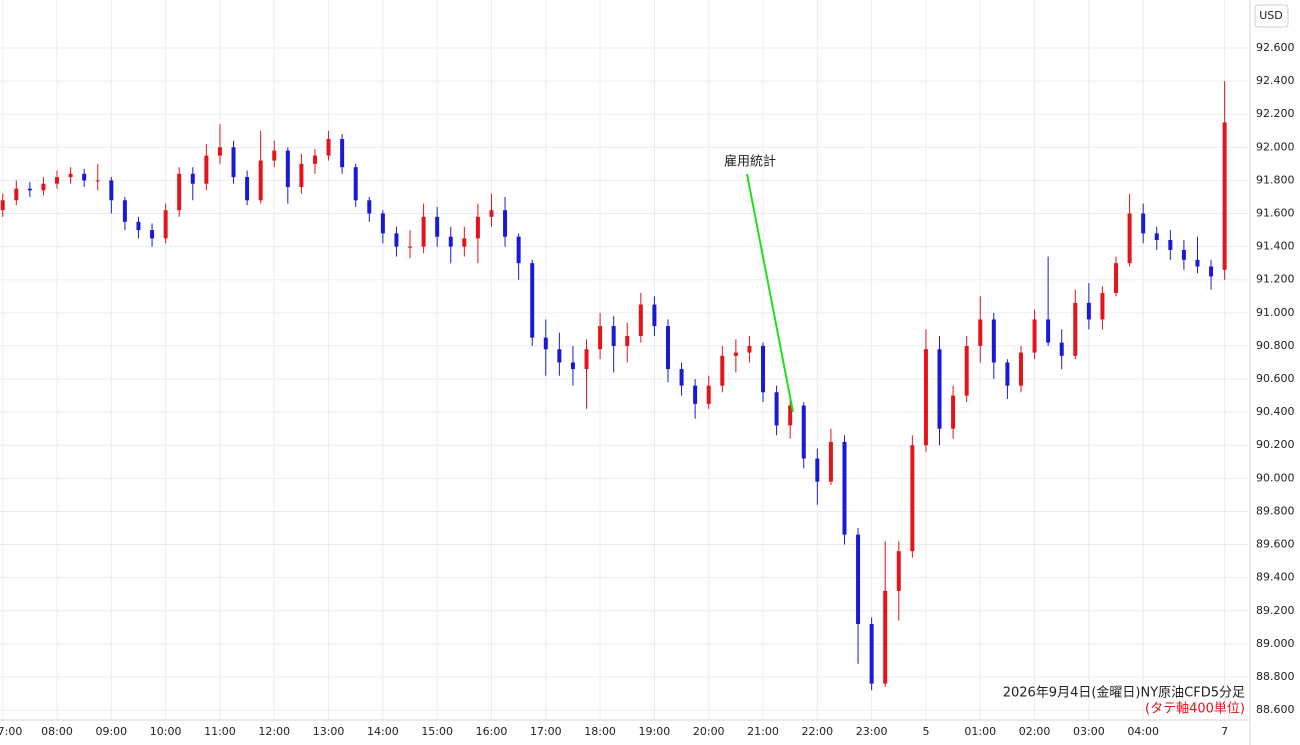  I want to click on x-tick-label: 09:00, so click(111, 731).